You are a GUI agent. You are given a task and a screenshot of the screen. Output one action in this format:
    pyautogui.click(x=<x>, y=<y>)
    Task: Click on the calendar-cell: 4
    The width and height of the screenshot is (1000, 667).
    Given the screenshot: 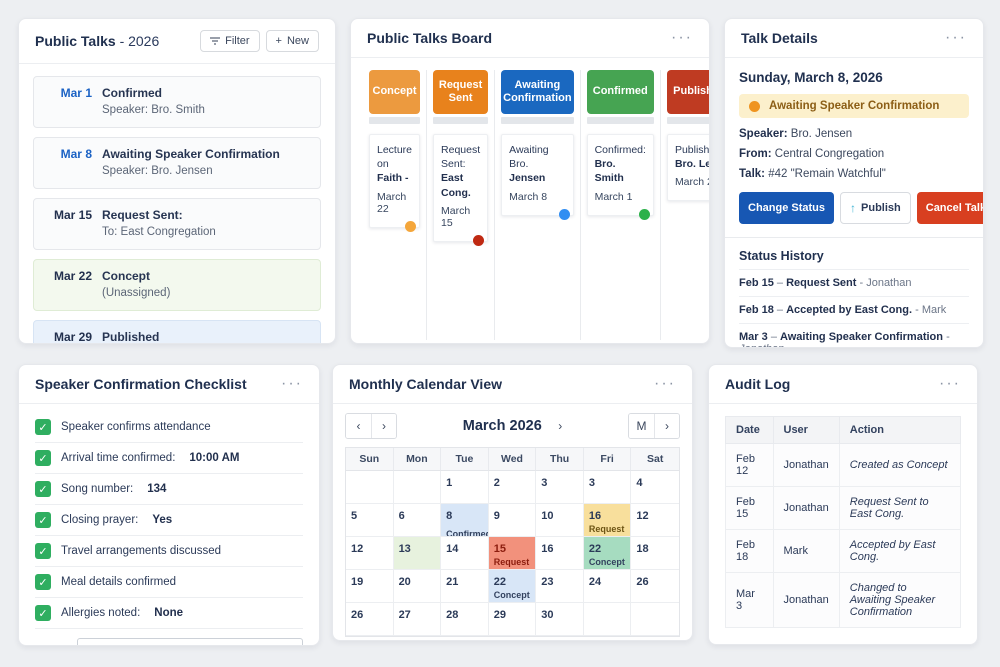 What is the action you would take?
    pyautogui.click(x=655, y=487)
    